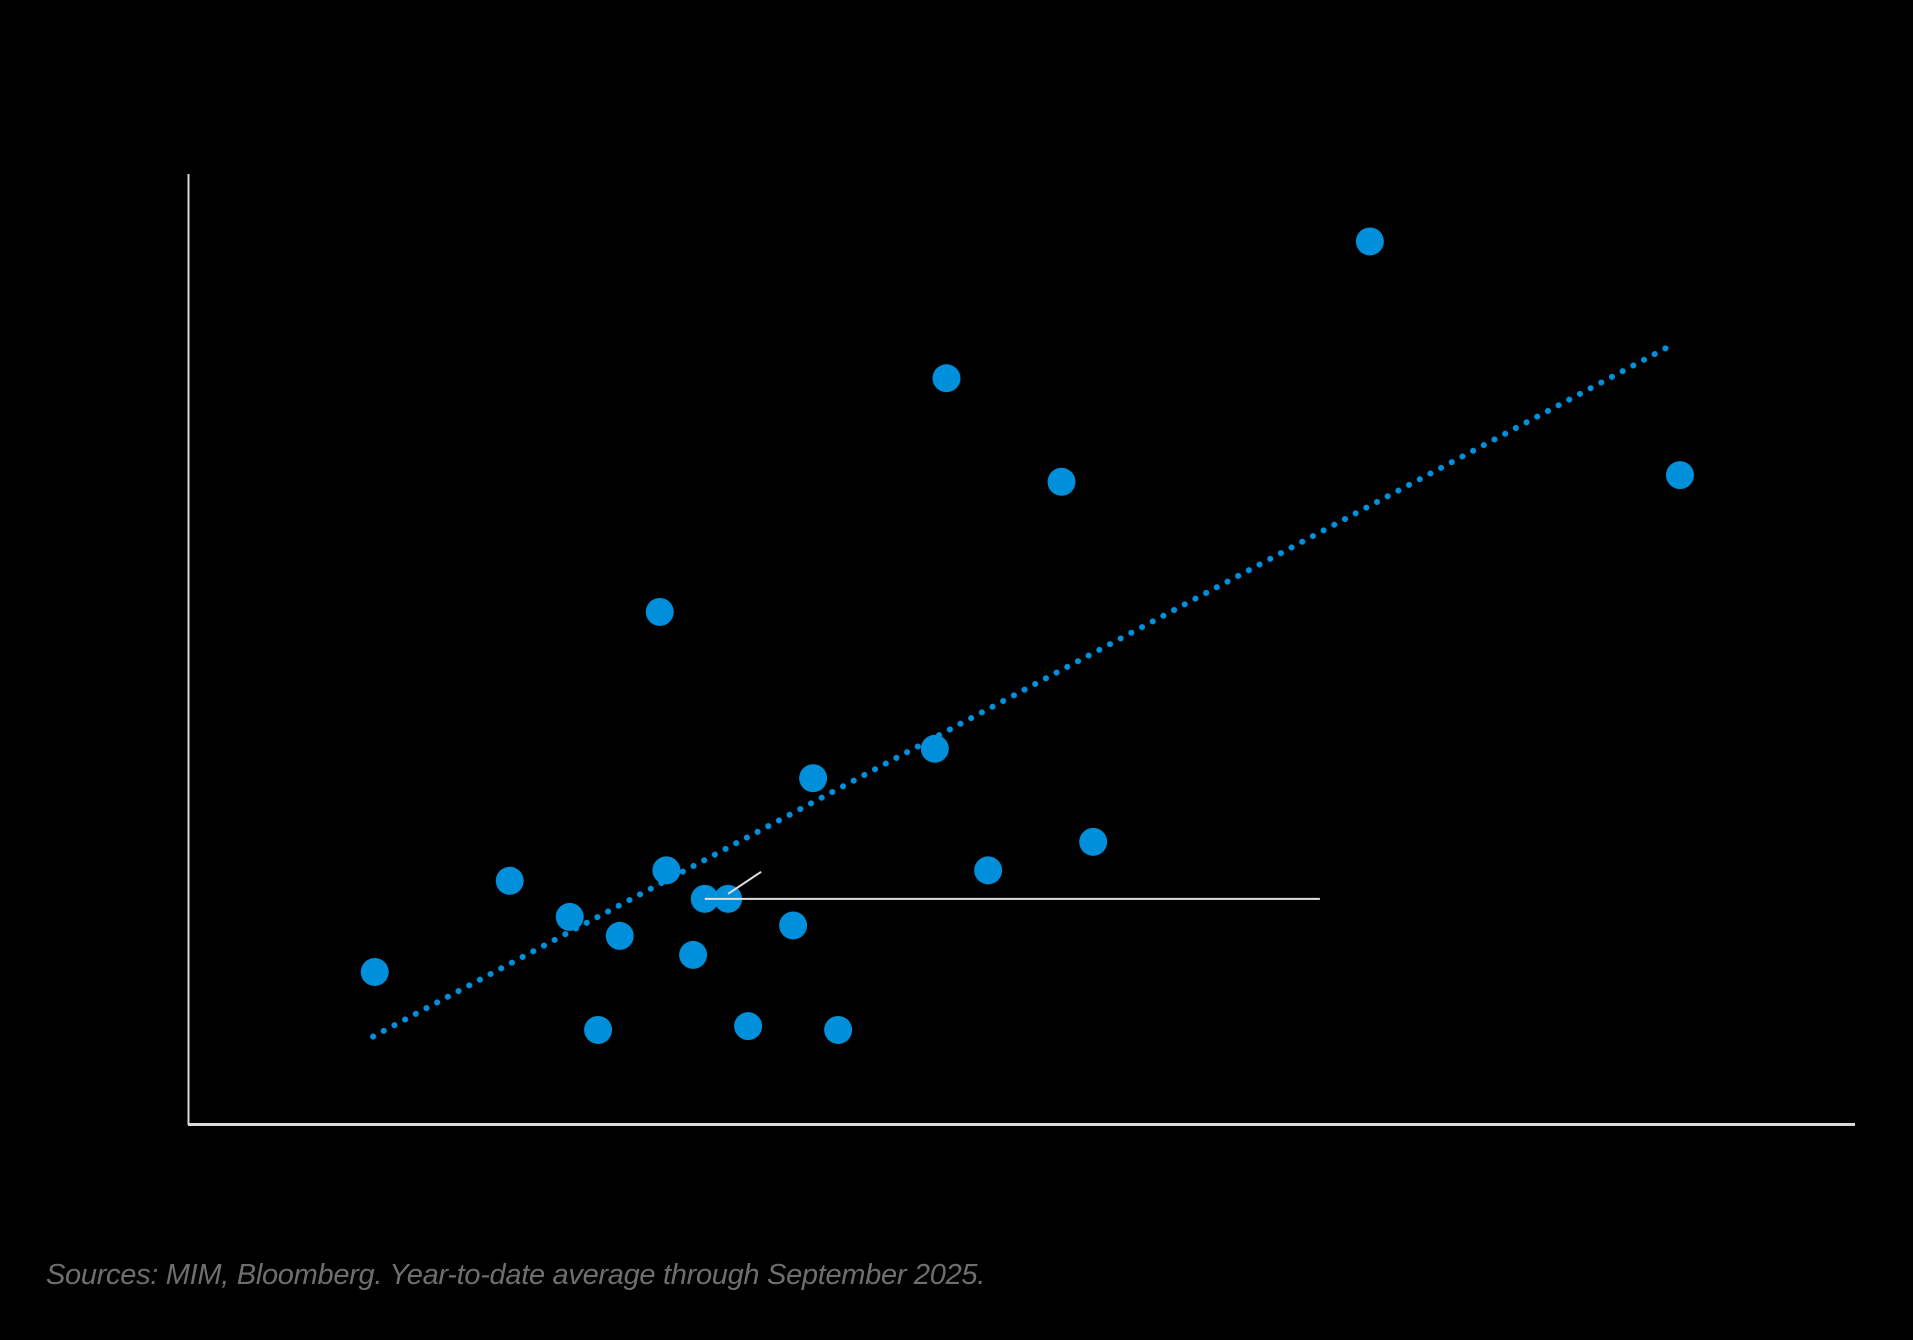 Image resolution: width=1913 pixels, height=1340 pixels. Describe the element at coordinates (1012, 885) in the screenshot. I see `annotation` at that location.